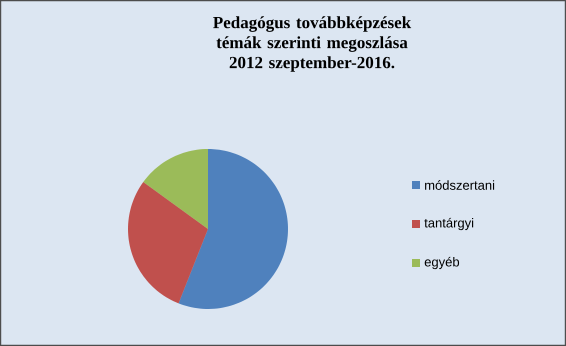 The width and height of the screenshot is (566, 346). What do you see at coordinates (442, 263) in the screenshot?
I see `legend-label: egyéb` at bounding box center [442, 263].